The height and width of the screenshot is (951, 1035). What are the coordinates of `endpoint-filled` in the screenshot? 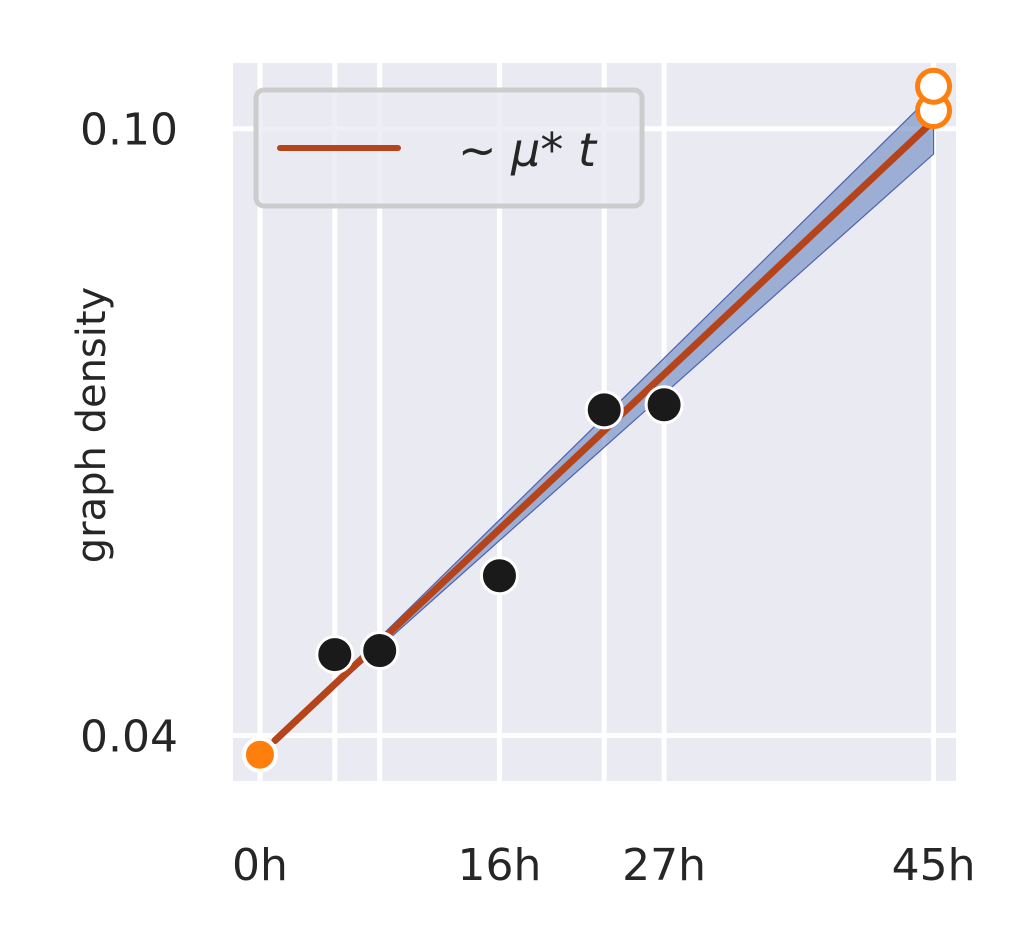 It's located at (259, 754).